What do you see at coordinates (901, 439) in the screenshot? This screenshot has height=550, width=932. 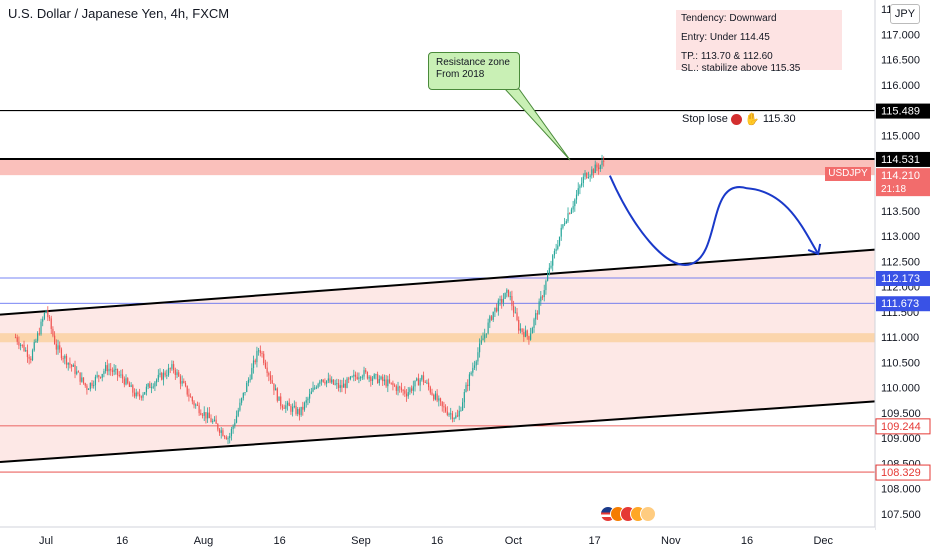 I see `y-tick-label: 109.000` at bounding box center [901, 439].